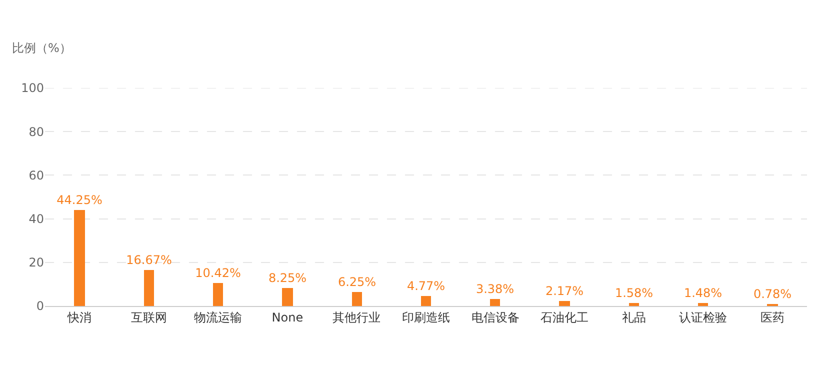  Describe the element at coordinates (772, 317) in the screenshot. I see `x-tick-label: 医药` at that location.